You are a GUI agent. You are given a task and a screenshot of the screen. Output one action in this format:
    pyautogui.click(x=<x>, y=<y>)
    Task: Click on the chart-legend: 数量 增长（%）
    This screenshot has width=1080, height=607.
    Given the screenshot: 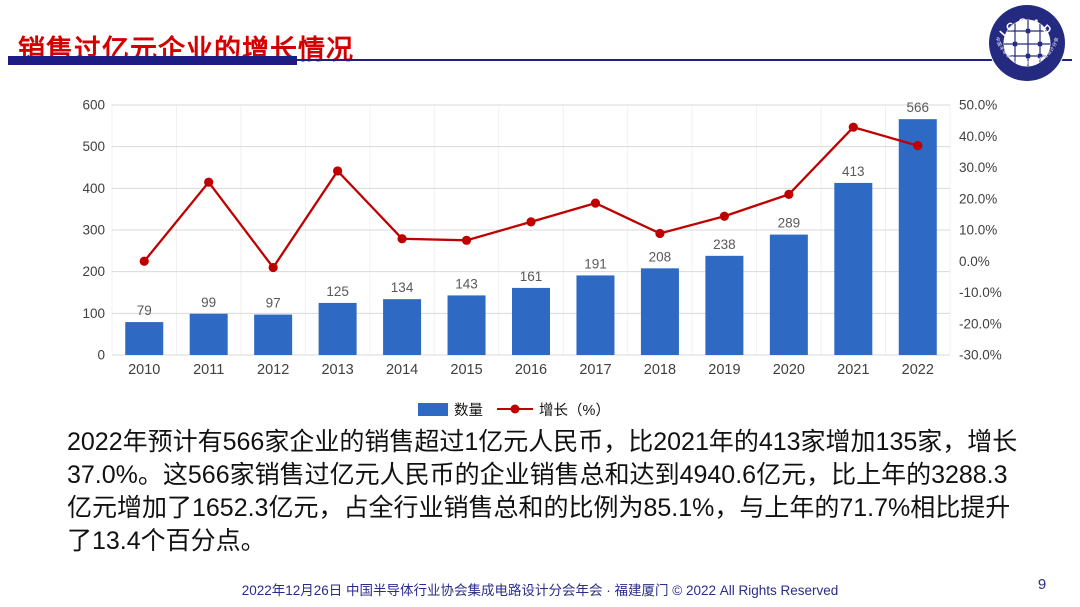 What is the action you would take?
    pyautogui.click(x=514, y=409)
    